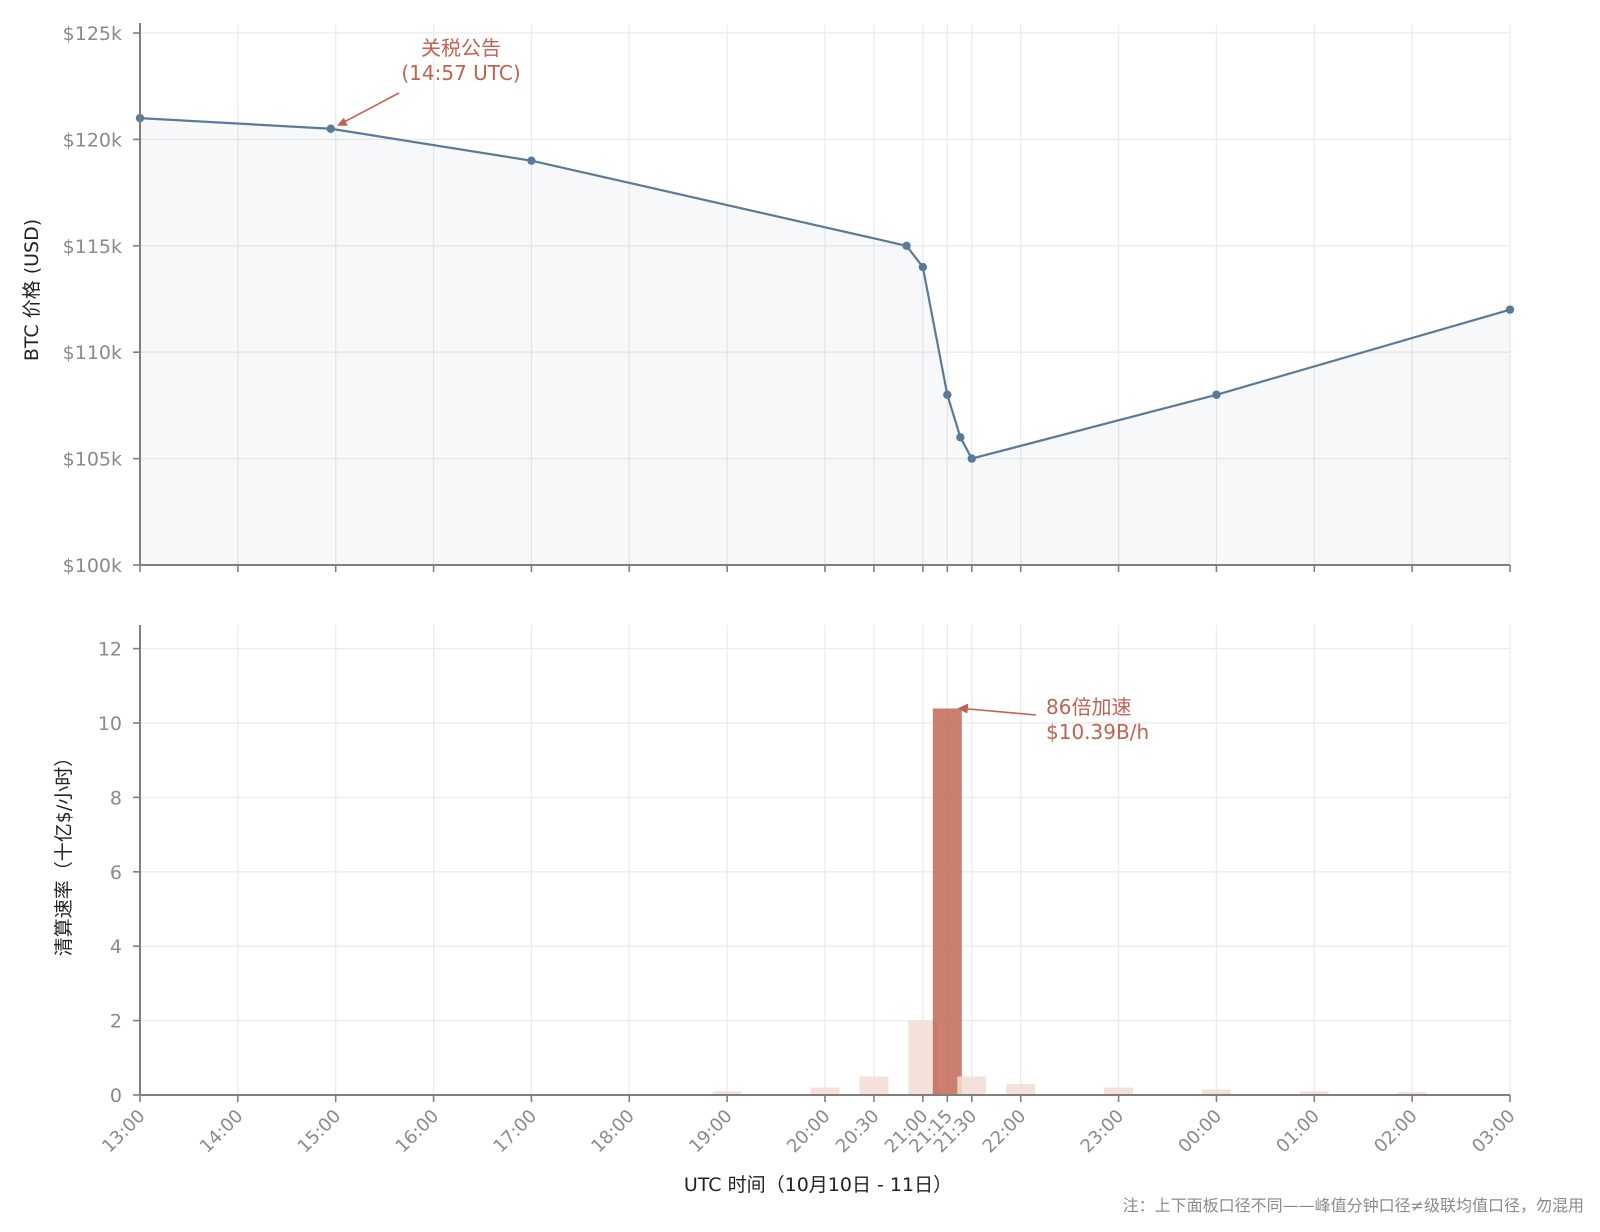 The image size is (1600, 1232). What do you see at coordinates (64, 852) in the screenshot?
I see `liquidation-axis-title: 清算速率（十亿$/小时）` at bounding box center [64, 852].